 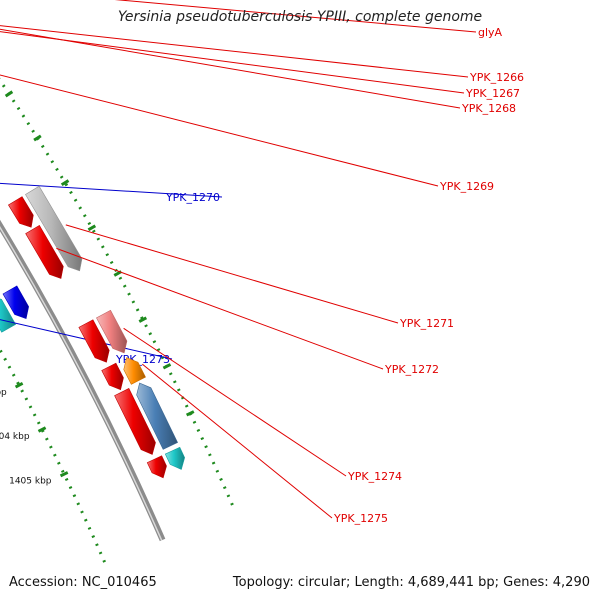 What do you see at coordinates (15, 437) in the screenshot?
I see `tick-label: 1404 kbp` at bounding box center [15, 437].